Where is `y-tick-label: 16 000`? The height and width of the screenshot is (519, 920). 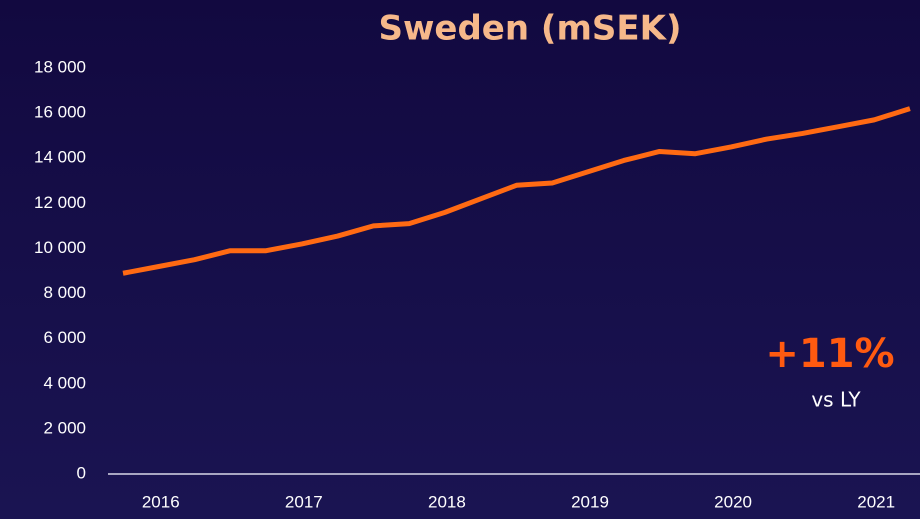 y-tick-label: 16 000 is located at coordinates (60, 112).